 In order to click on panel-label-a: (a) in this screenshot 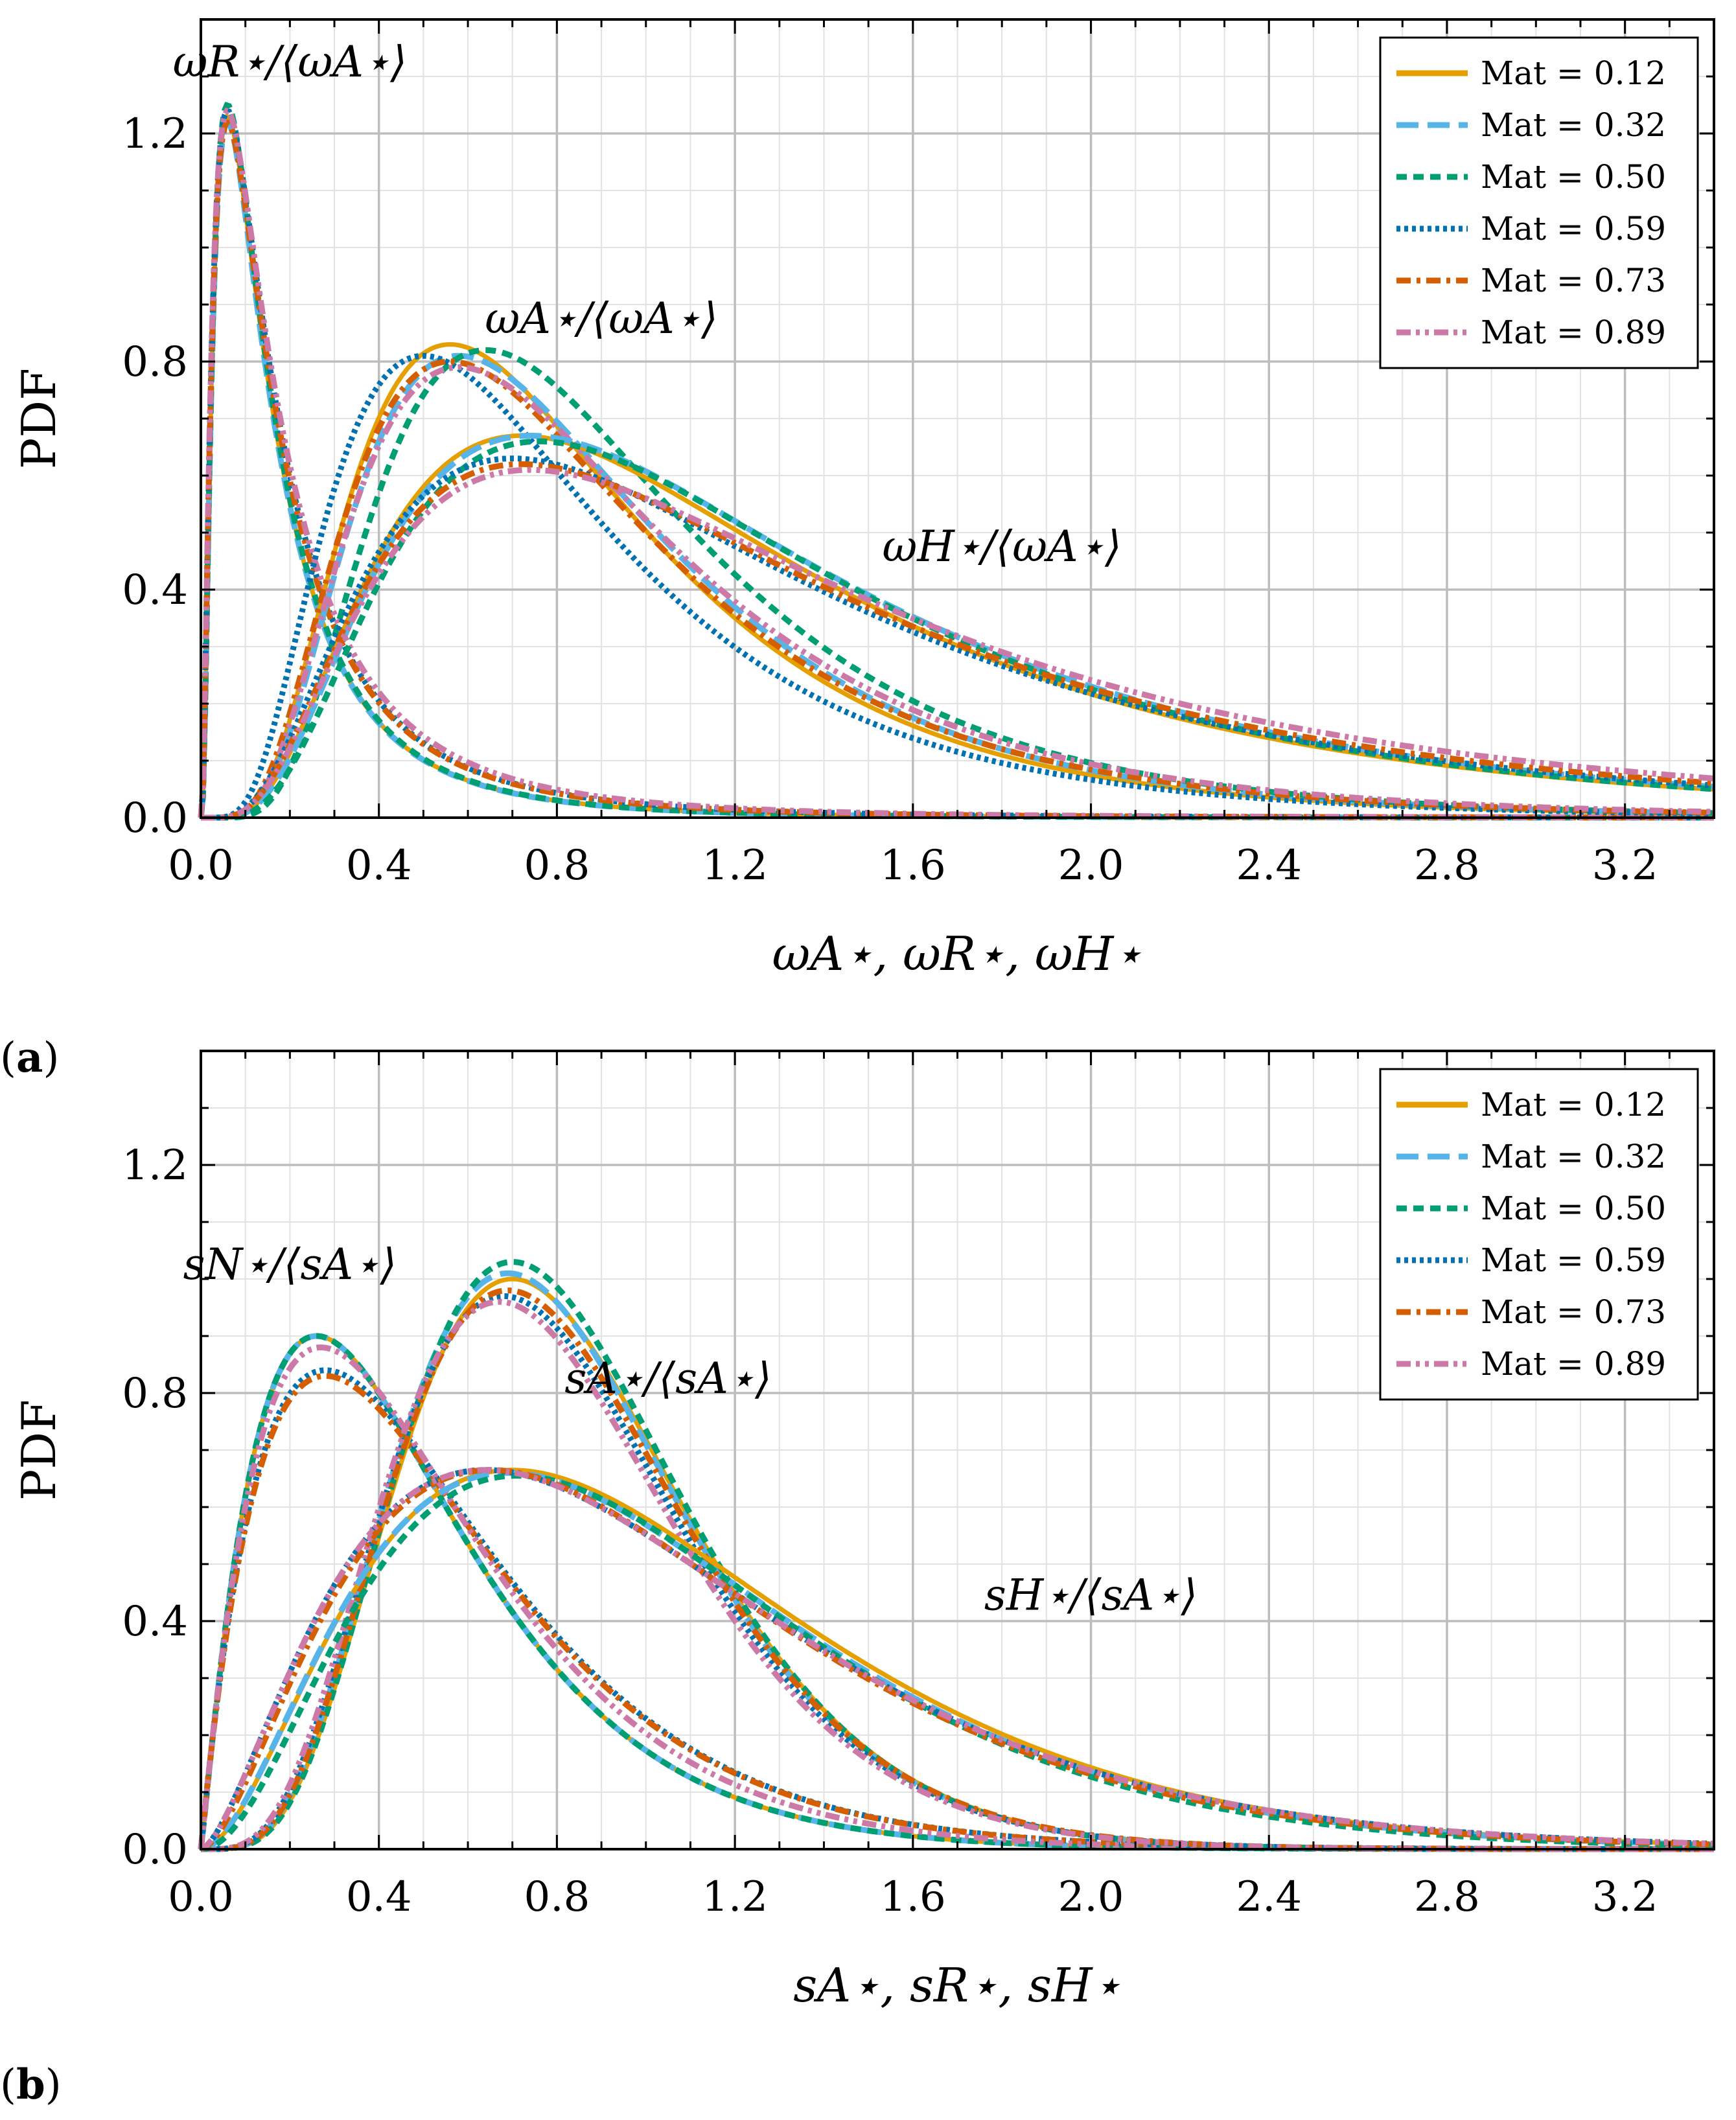, I will do `click(30, 1058)`.